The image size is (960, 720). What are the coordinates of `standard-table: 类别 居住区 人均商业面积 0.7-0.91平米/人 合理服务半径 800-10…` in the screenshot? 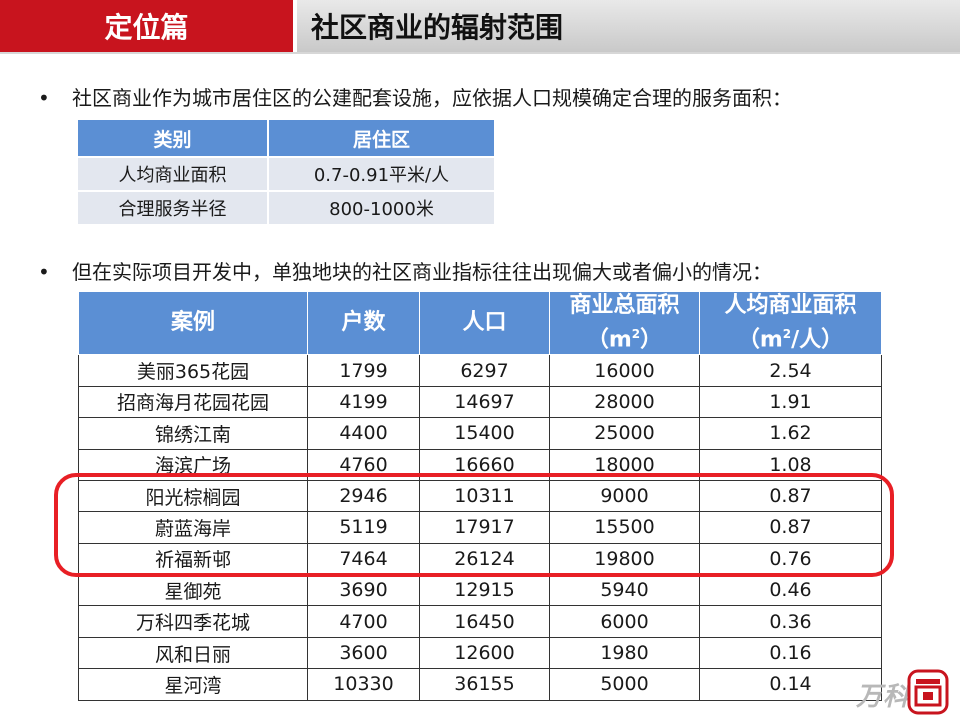 It's located at (286, 172).